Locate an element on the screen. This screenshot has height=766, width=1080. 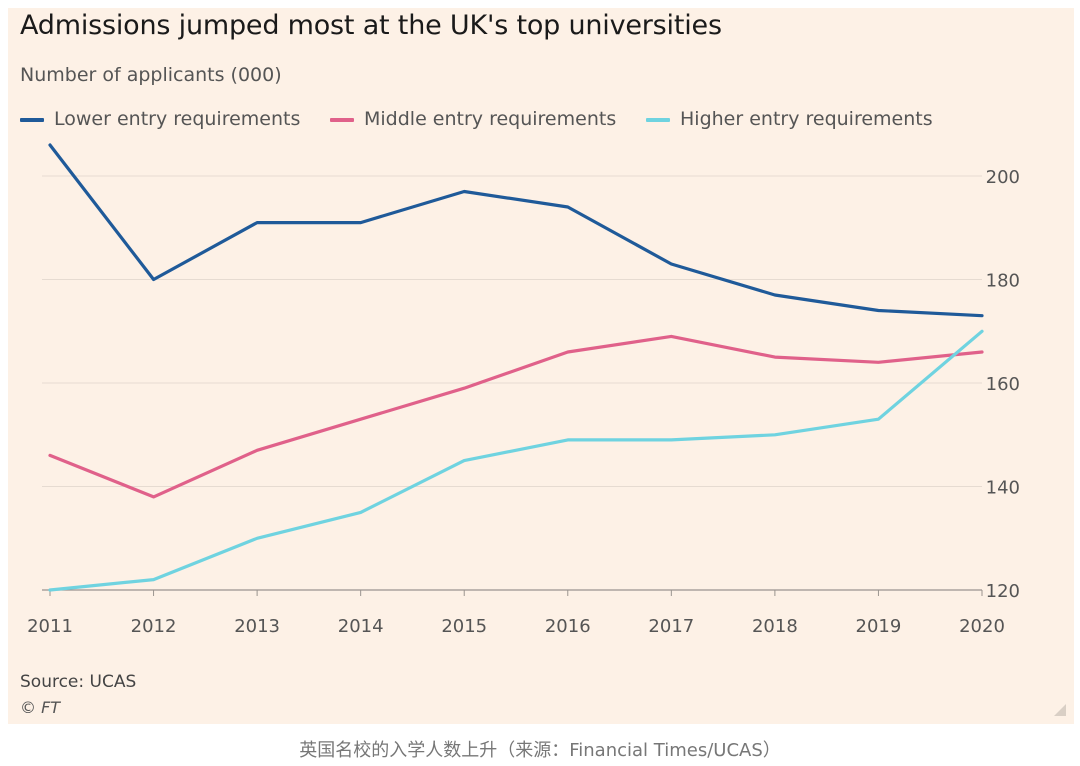
x-tick-label: 2018 is located at coordinates (775, 626).